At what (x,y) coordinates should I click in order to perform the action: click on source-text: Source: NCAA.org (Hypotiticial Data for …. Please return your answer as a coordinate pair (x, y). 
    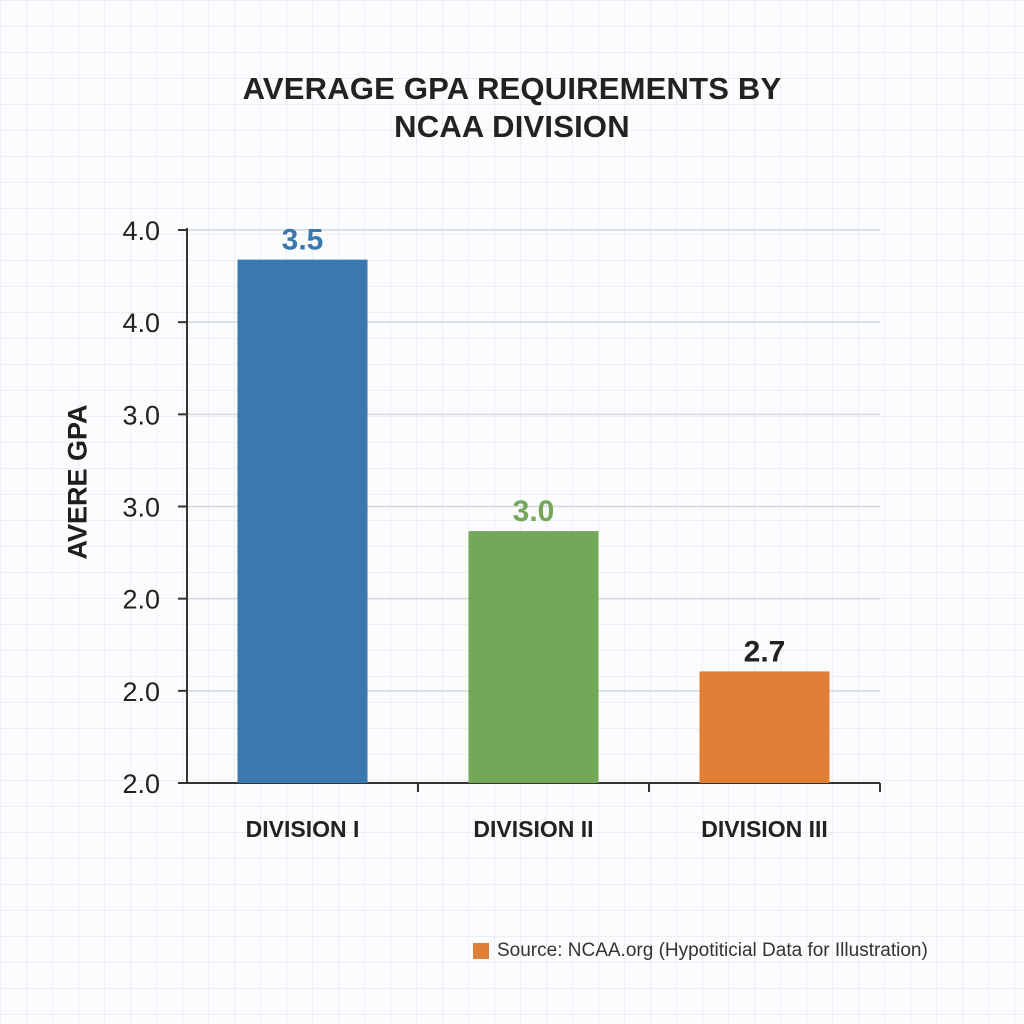
    Looking at the image, I should click on (712, 950).